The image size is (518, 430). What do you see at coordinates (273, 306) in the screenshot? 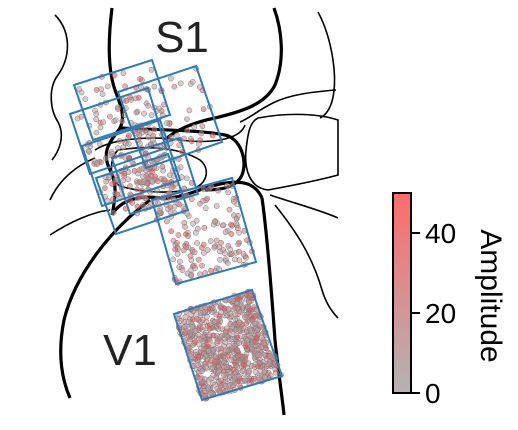
I see `v1-left-border` at bounding box center [273, 306].